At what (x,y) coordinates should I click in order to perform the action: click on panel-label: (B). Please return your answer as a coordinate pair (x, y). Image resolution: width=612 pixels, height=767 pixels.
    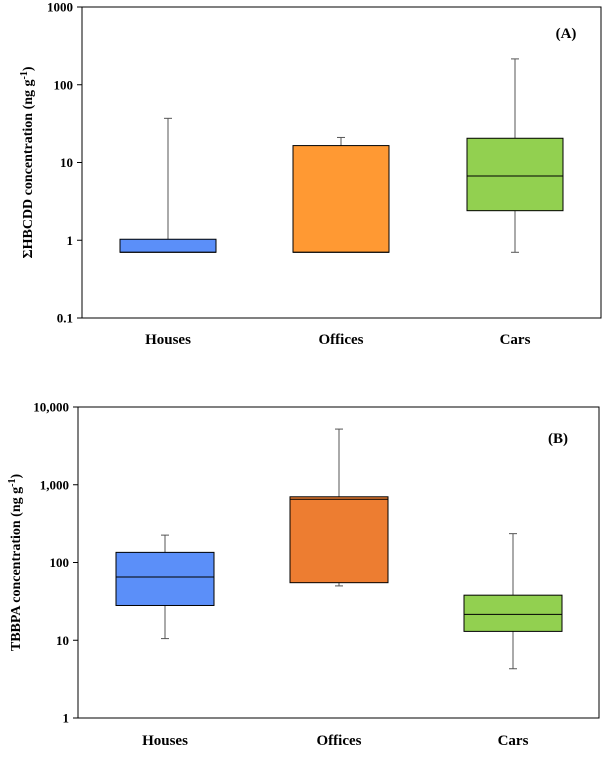
    Looking at the image, I should click on (558, 439).